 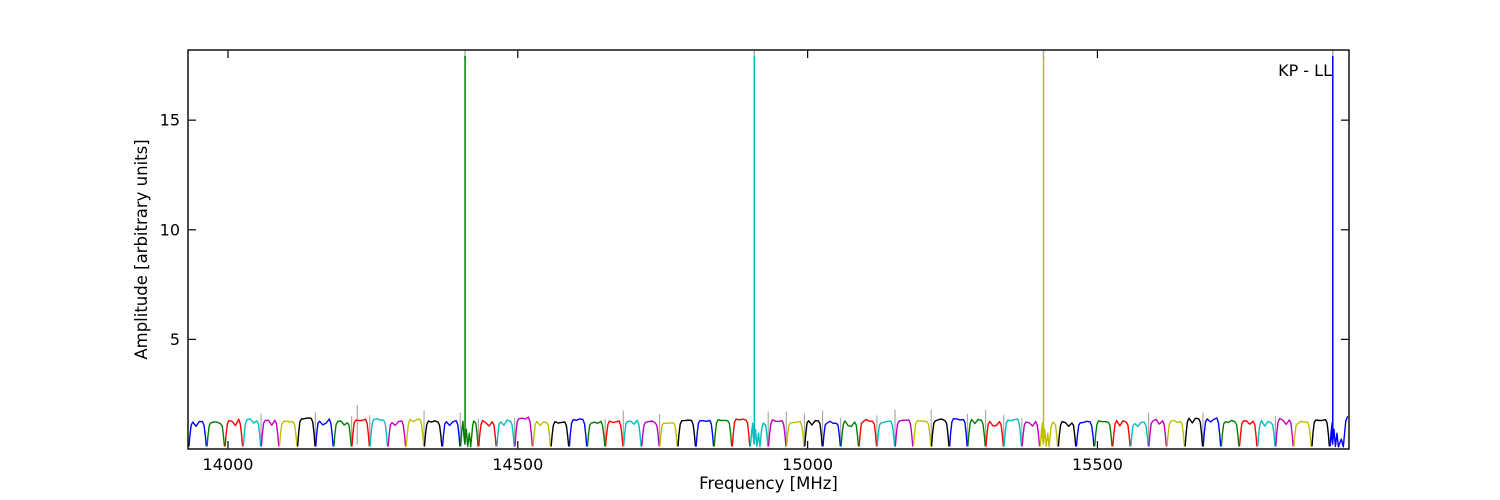 I want to click on x-tick-label: 15000, so click(x=807, y=464).